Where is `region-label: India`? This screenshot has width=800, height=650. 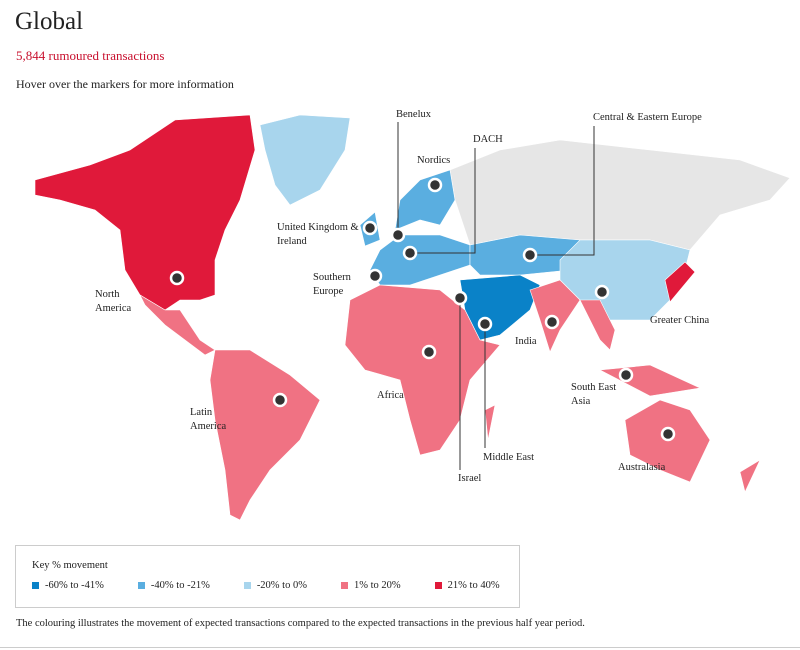 region-label: India is located at coordinates (526, 341).